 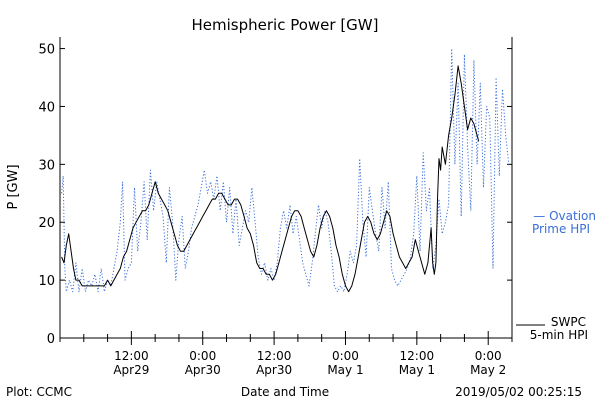 I want to click on legend-ovation-line2: Prime HPI, so click(x=561, y=229).